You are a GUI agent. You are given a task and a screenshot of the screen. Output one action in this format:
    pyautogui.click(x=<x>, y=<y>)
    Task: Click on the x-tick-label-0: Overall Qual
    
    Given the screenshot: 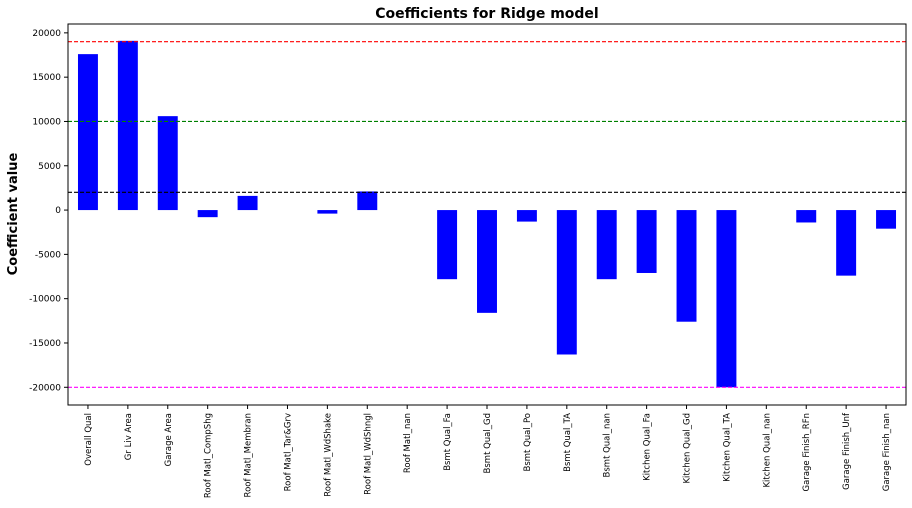 What is the action you would take?
    pyautogui.click(x=89, y=439)
    